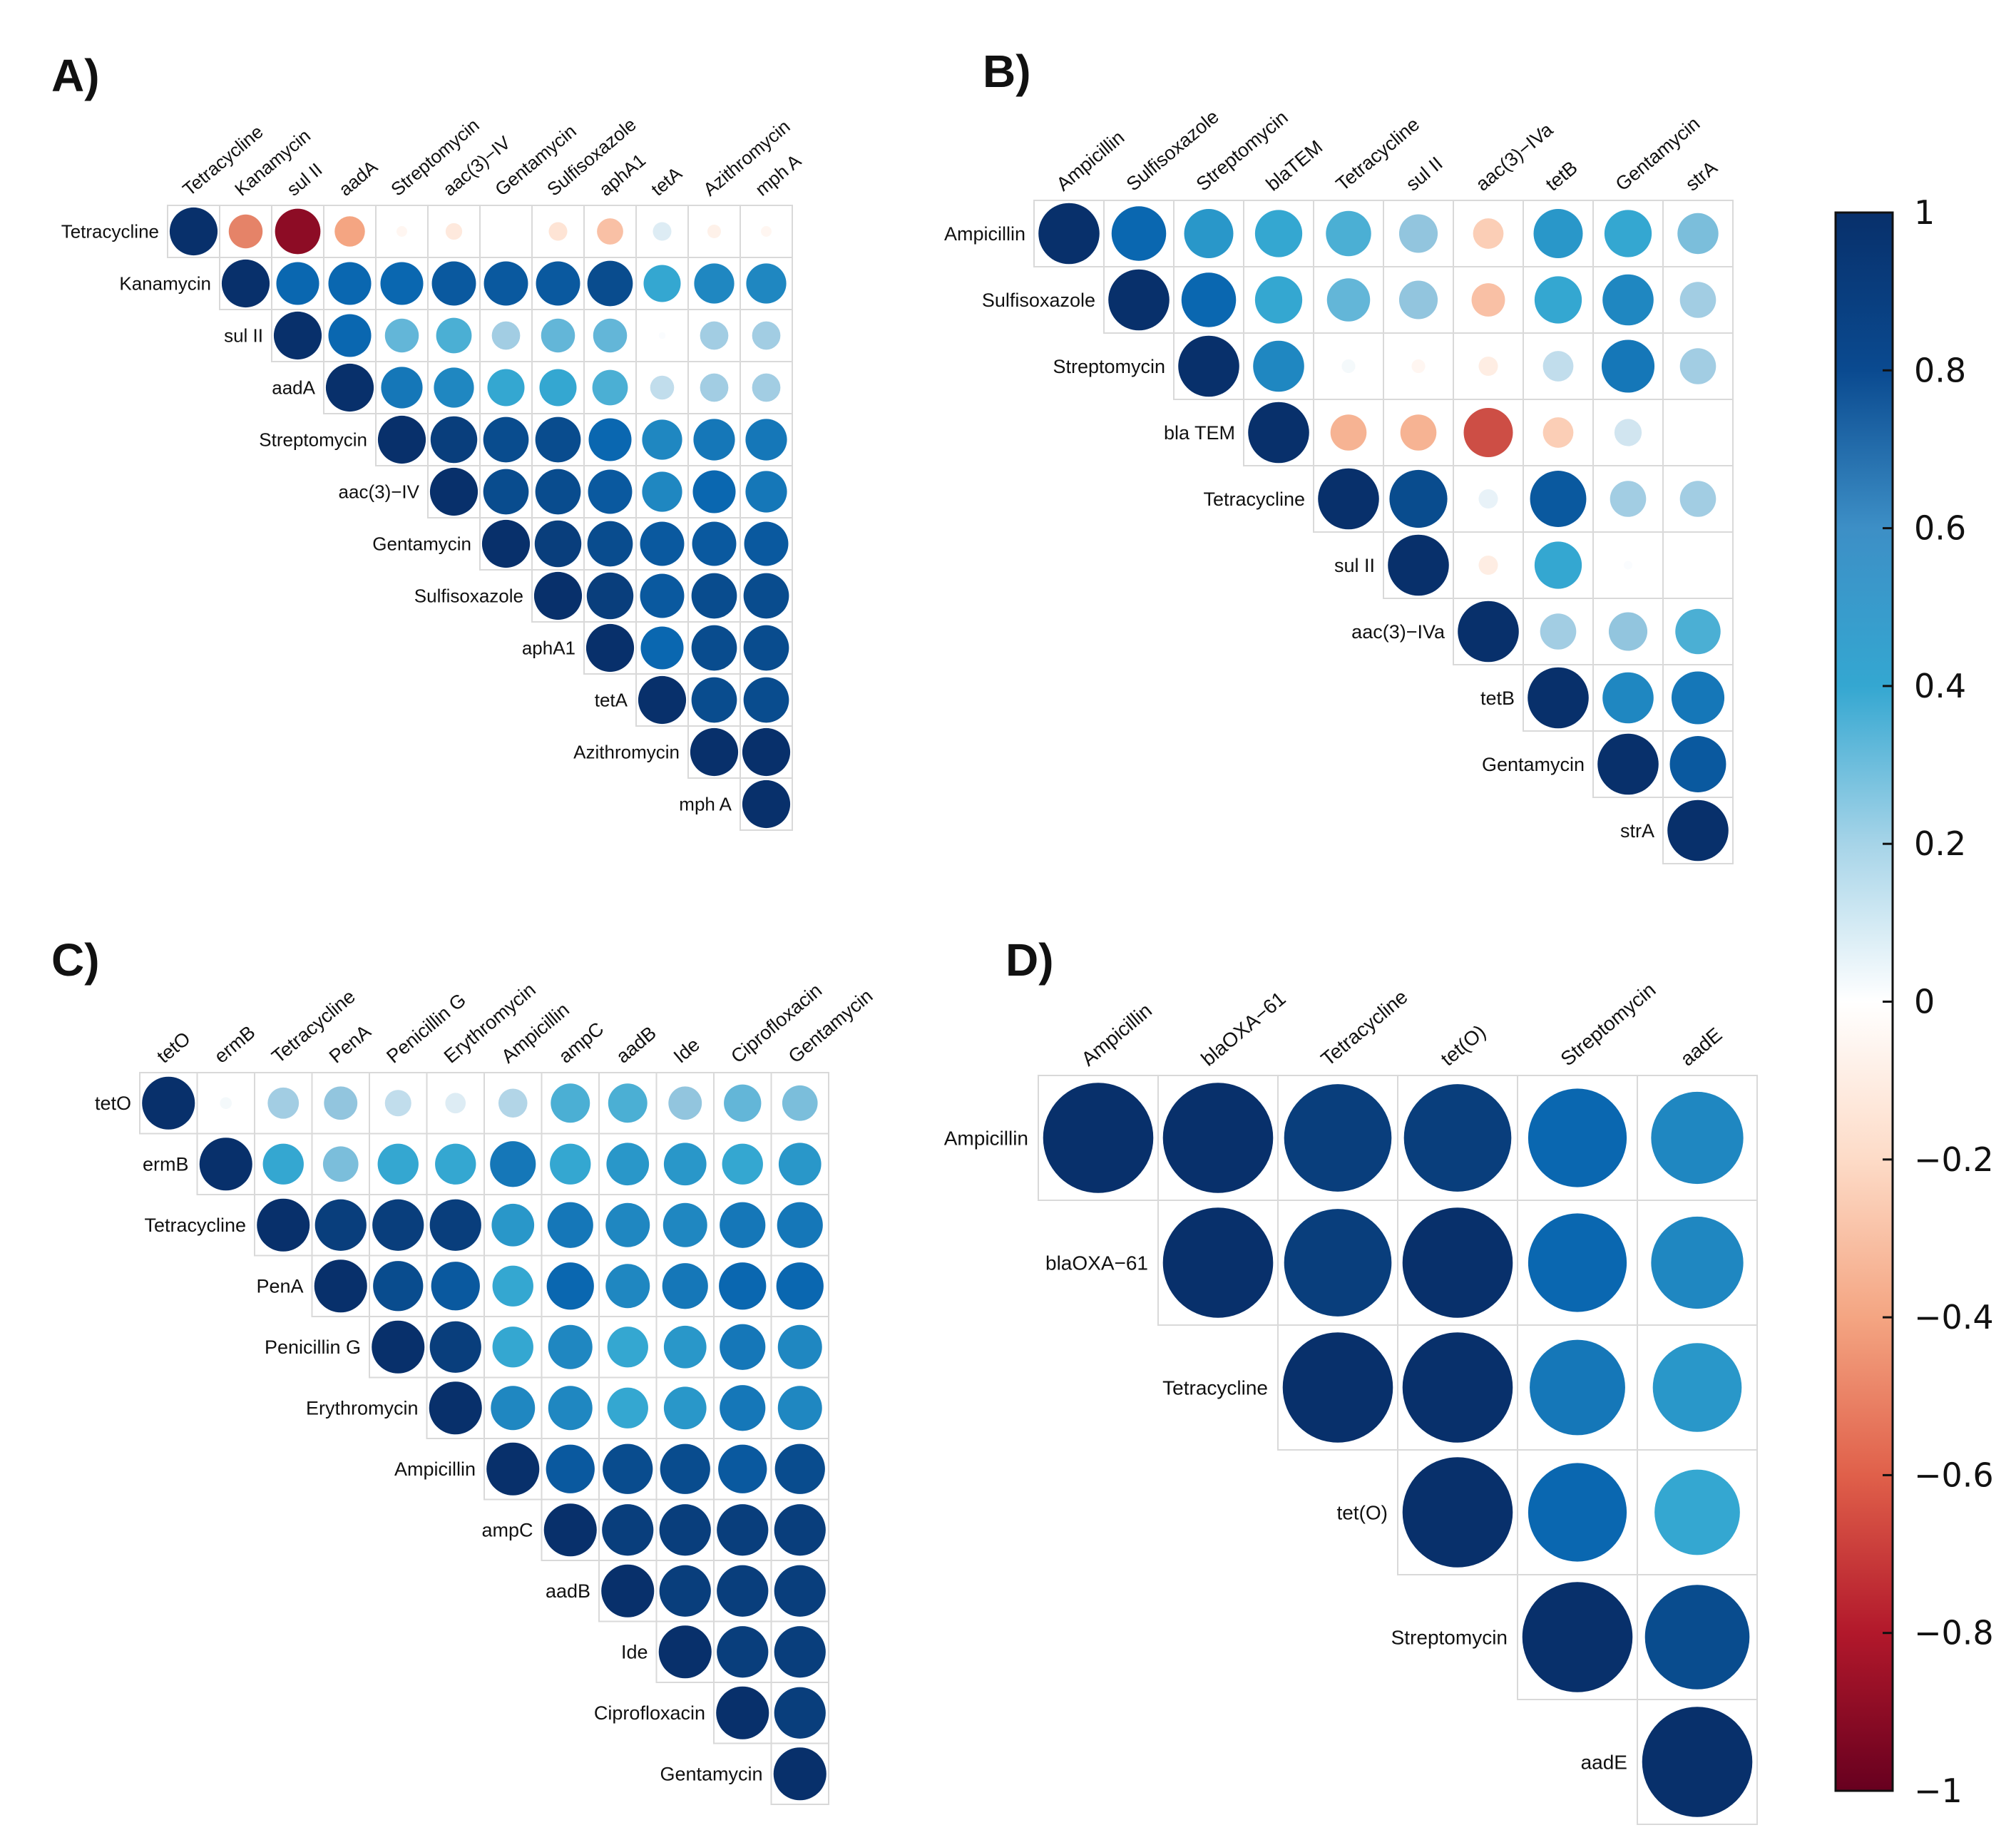 This screenshot has width=2016, height=1845. Describe the element at coordinates (591, 157) in the screenshot. I see `col-label: Sulfisoxazole` at that location.